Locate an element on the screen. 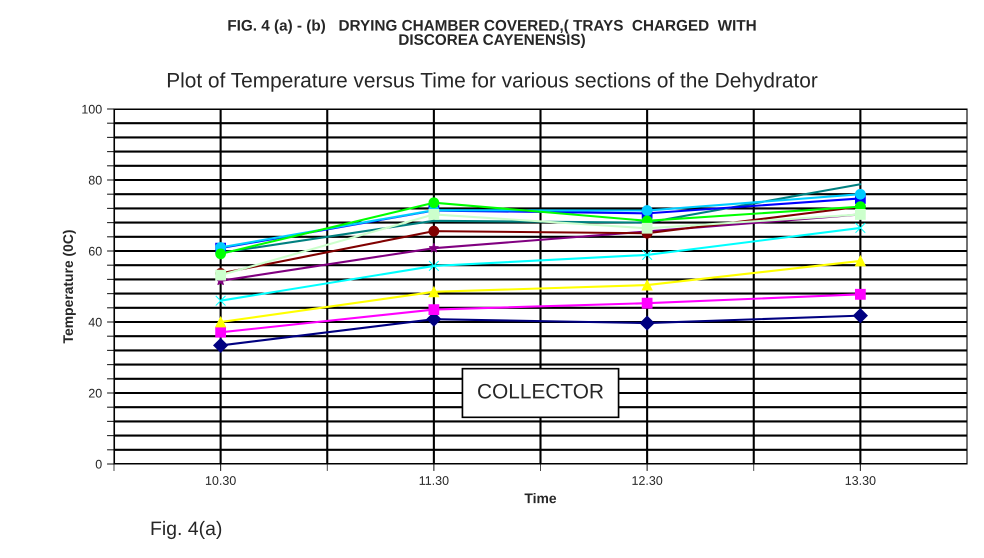 This screenshot has height=558, width=984. chart-title: FIG. 4 (a) - (b) DRYING CHAMBER COVERED,( TRAYS CHARGED WITH DISCOREA CAYENENSIS) is located at coordinates (492, 34).